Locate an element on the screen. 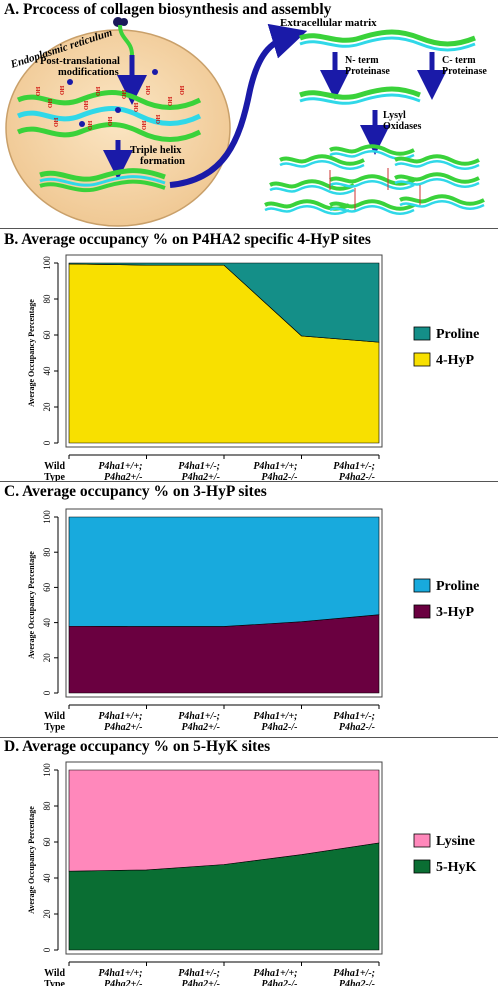  nterm-label-1: N- term is located at coordinates (362, 60).